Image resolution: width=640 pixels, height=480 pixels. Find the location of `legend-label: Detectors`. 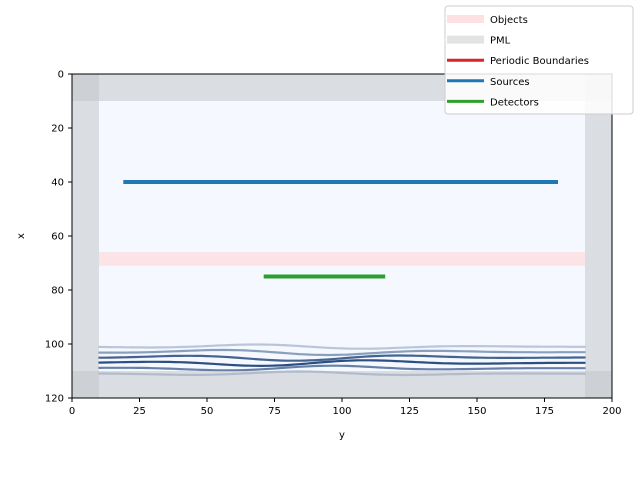

legend-label: Detectors is located at coordinates (514, 102).